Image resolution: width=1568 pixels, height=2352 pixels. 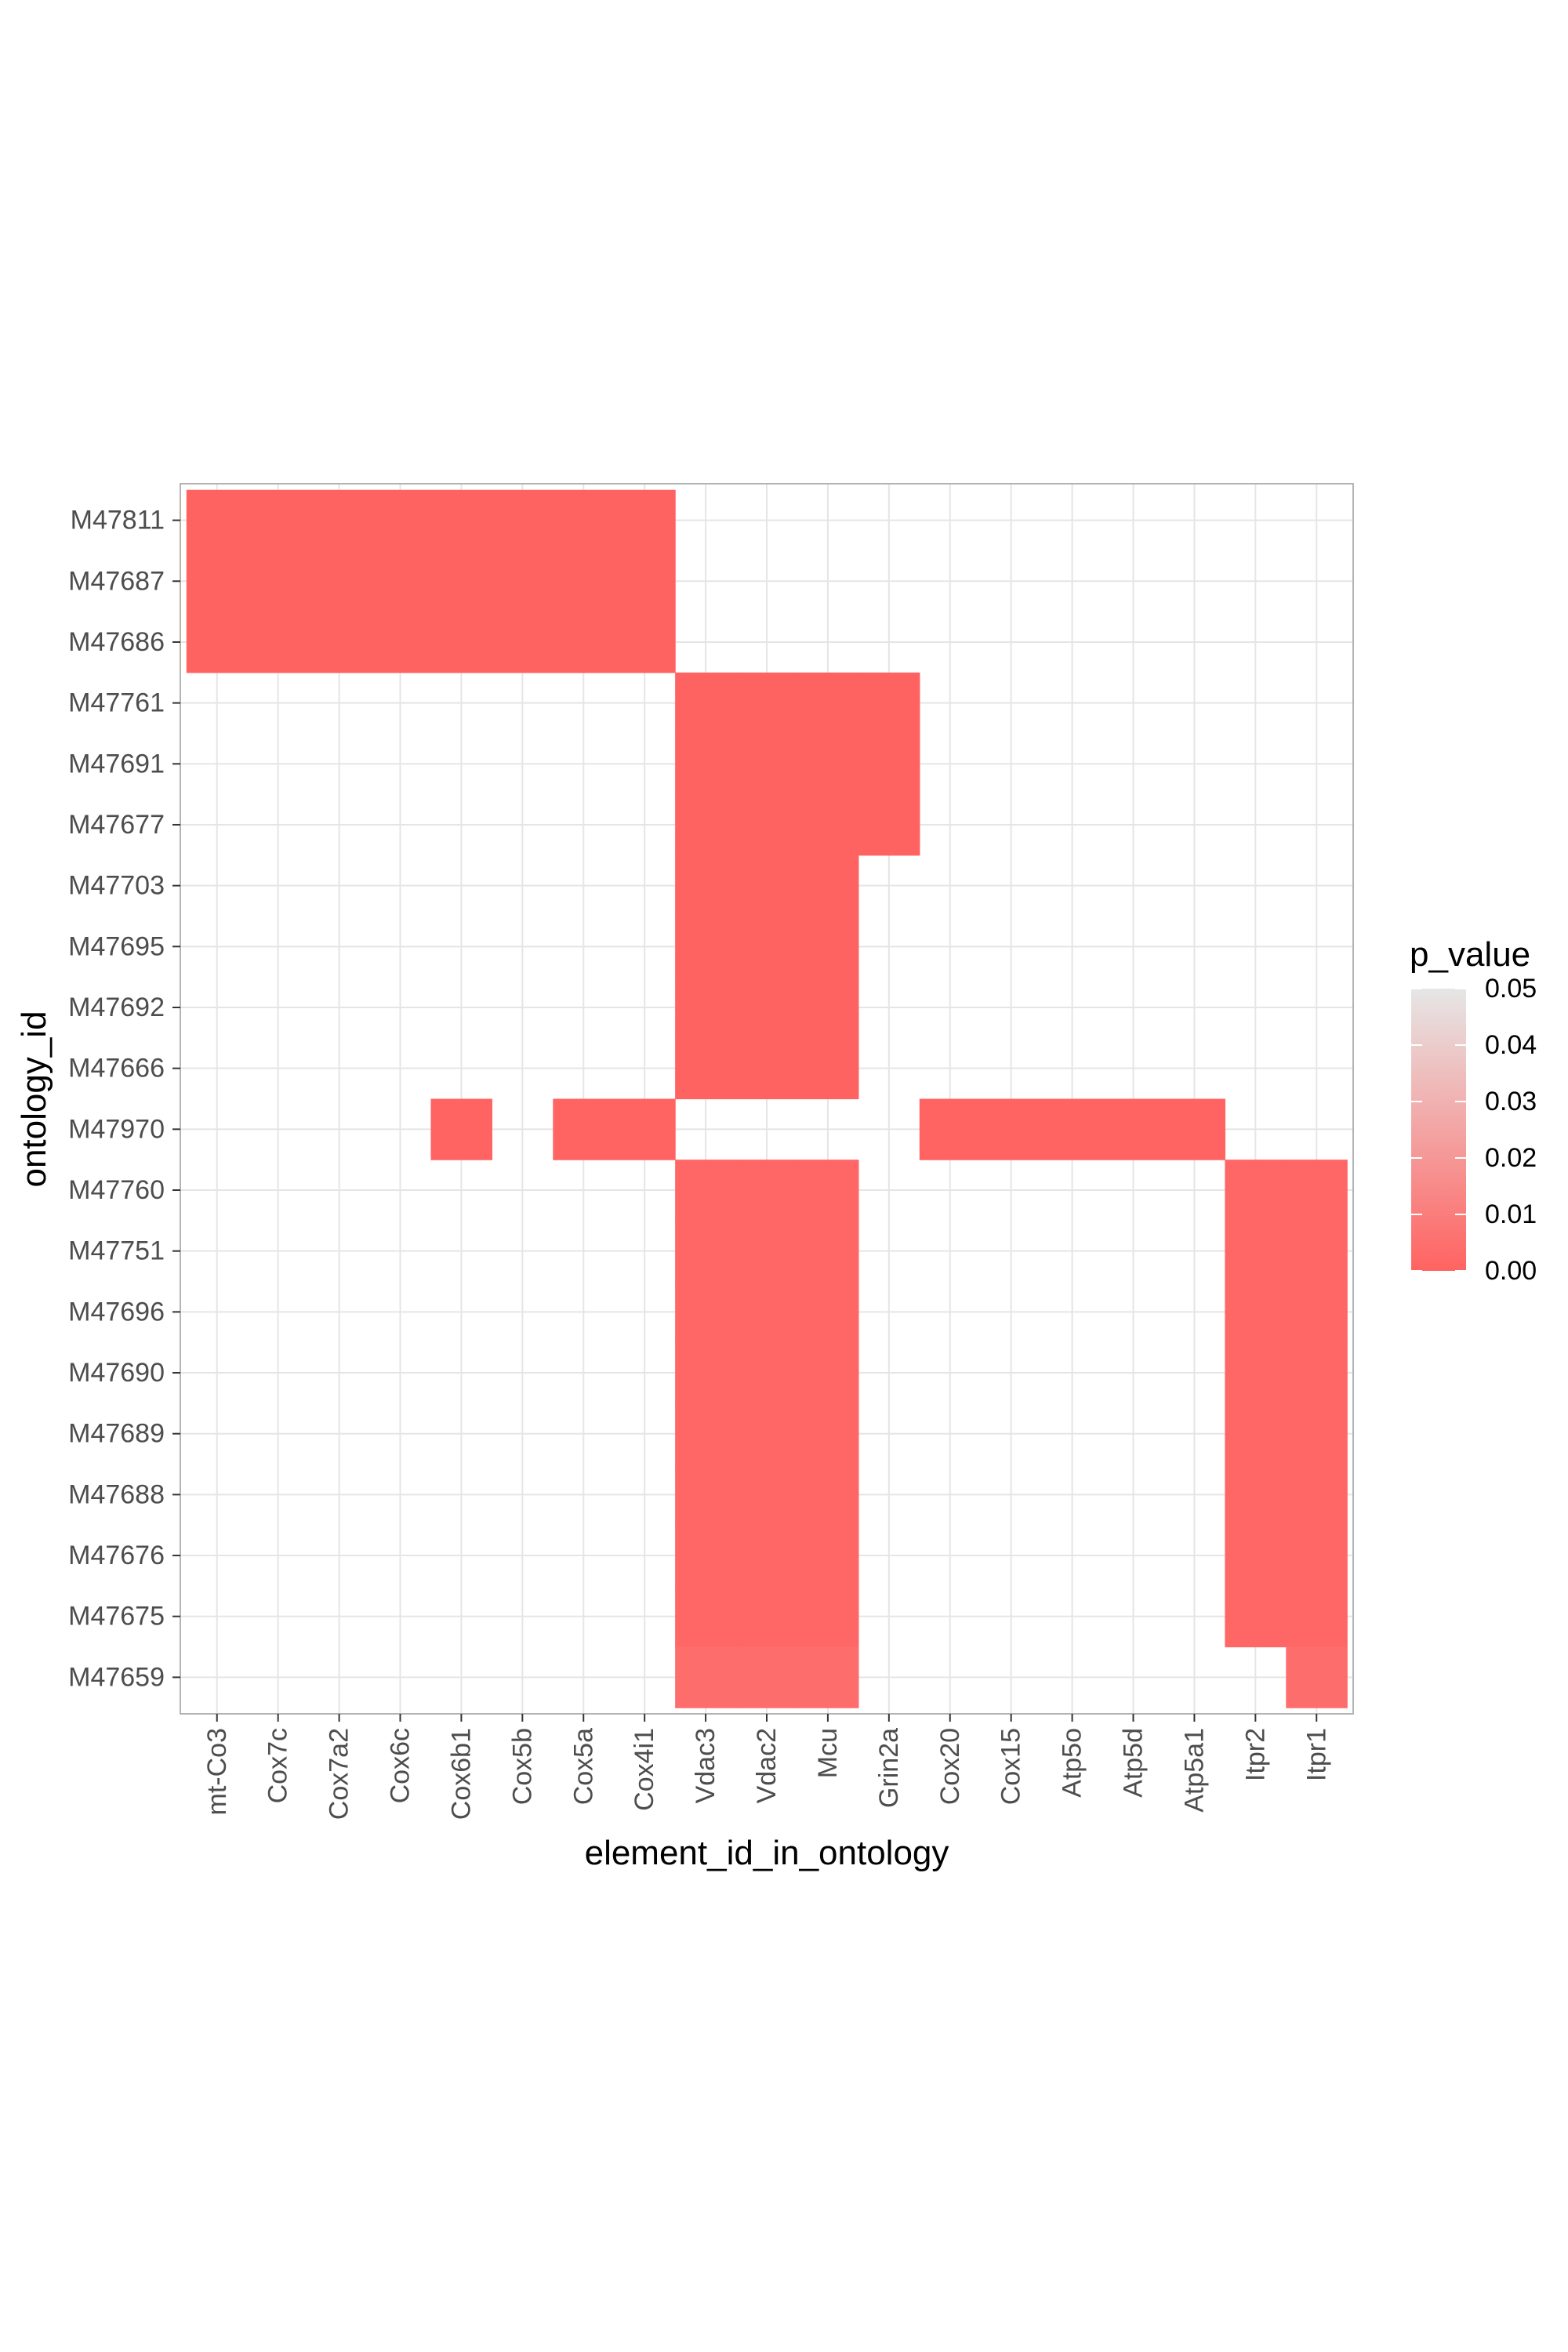 What do you see at coordinates (1511, 1271) in the screenshot?
I see `legend-tick-label: 0.00` at bounding box center [1511, 1271].